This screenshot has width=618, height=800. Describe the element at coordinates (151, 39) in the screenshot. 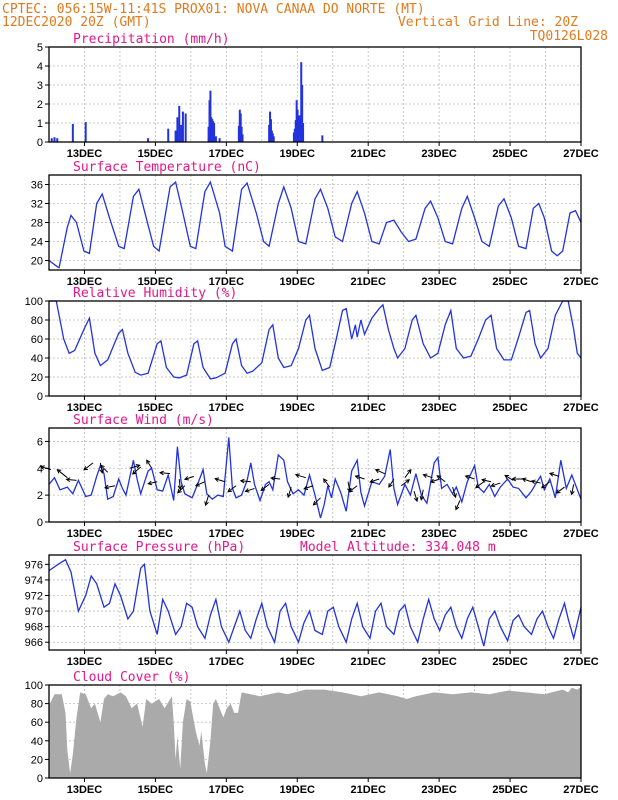

I see `panel-title: Precipitation (mm/h)` at that location.